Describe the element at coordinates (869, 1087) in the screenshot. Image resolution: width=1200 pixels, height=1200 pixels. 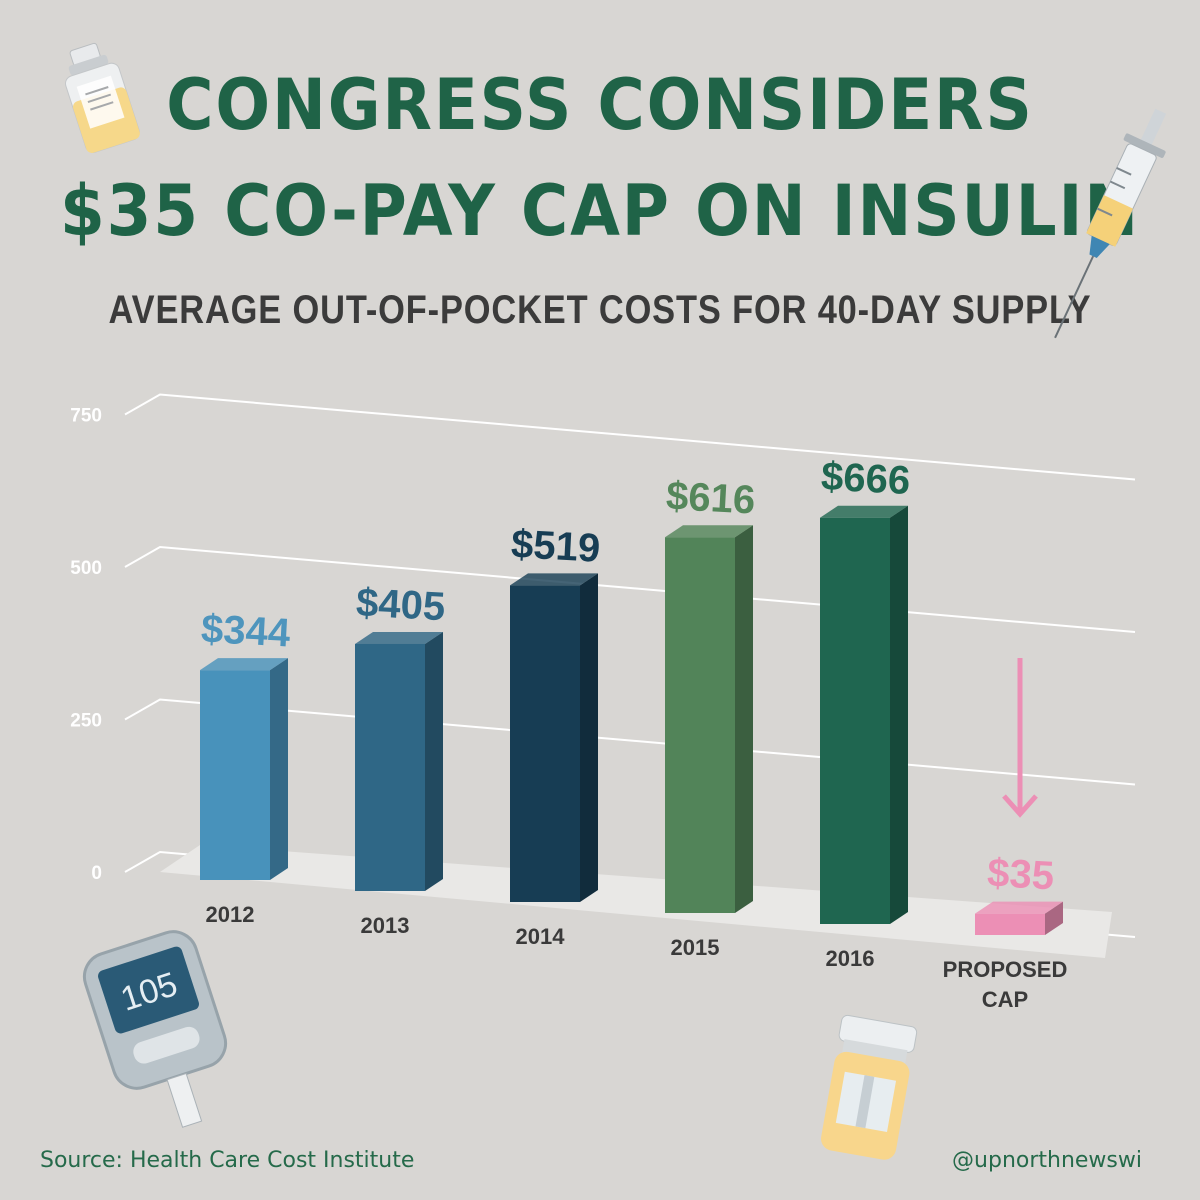
I see `pill-bottle-icon` at that location.